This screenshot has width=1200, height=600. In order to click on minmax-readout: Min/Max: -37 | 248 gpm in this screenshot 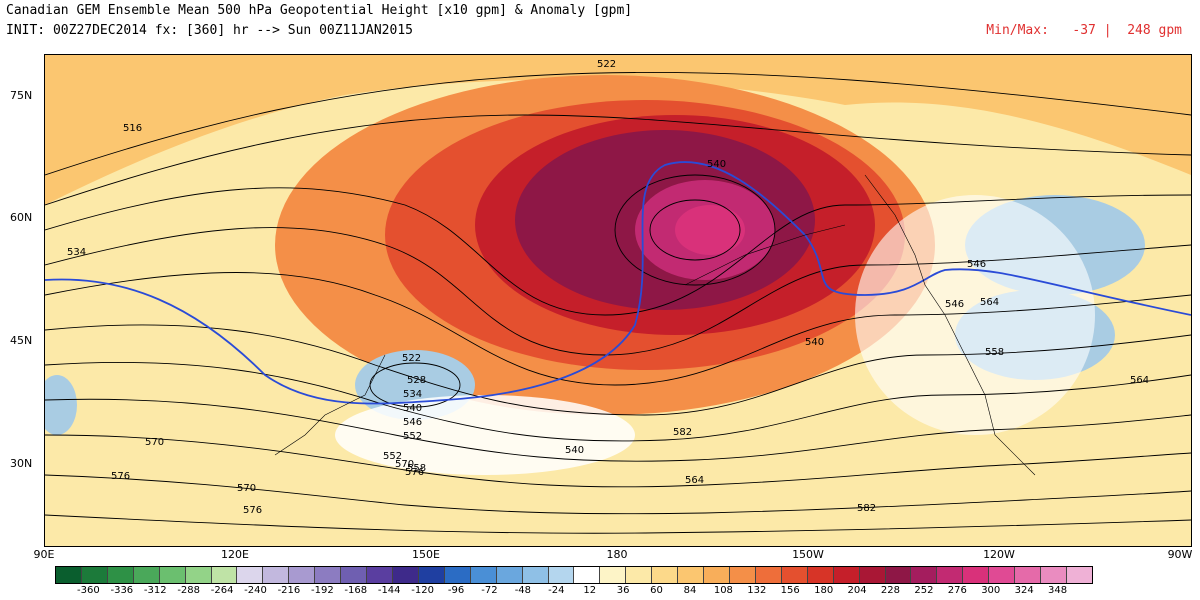, I will do `click(1084, 30)`.